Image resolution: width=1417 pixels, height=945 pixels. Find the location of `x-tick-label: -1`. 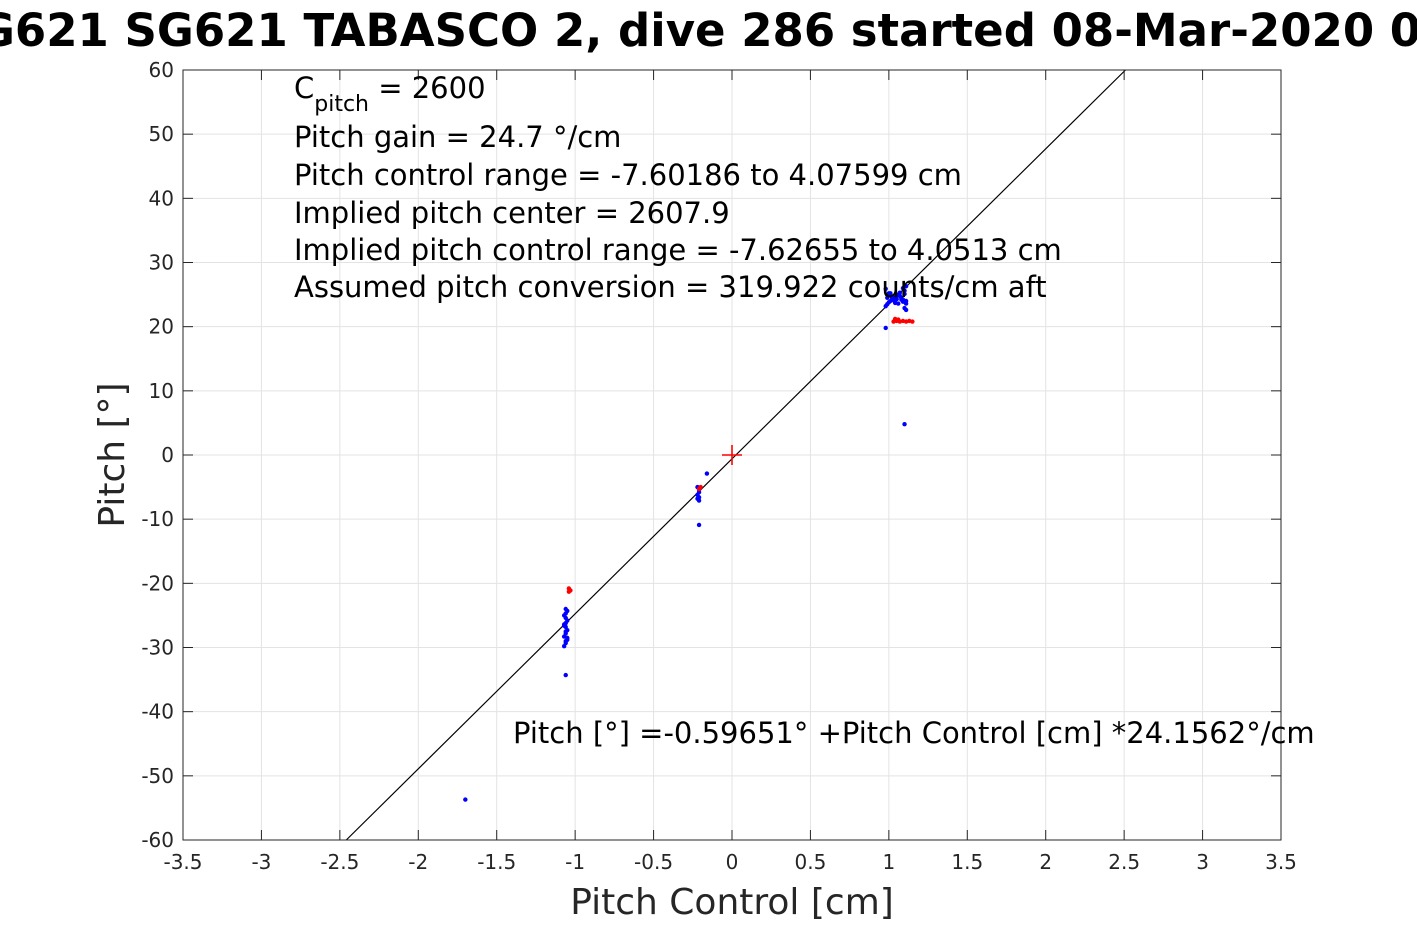

x-tick-label: -1 is located at coordinates (575, 862).